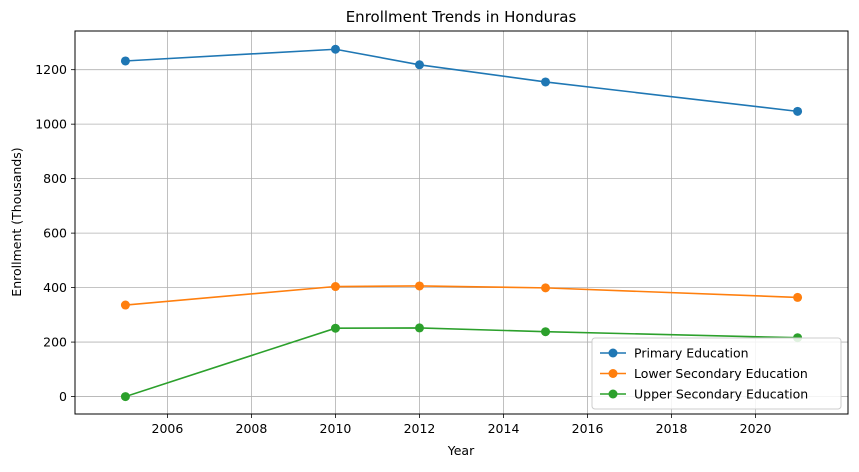 Image resolution: width=859 pixels, height=472 pixels. I want to click on legend-item: Upper Secondary Education, so click(704, 394).